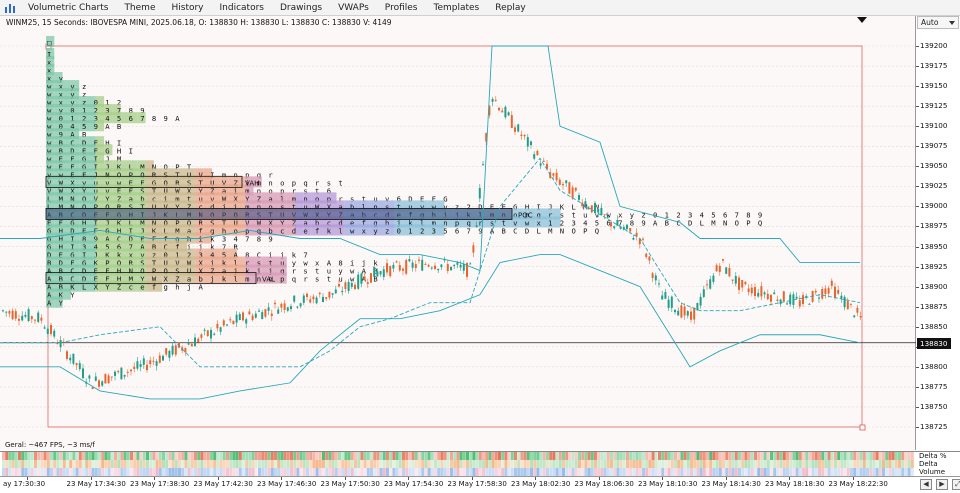 This screenshot has height=493, width=960. Describe the element at coordinates (510, 7) in the screenshot. I see `menu-replay: Replay` at that location.